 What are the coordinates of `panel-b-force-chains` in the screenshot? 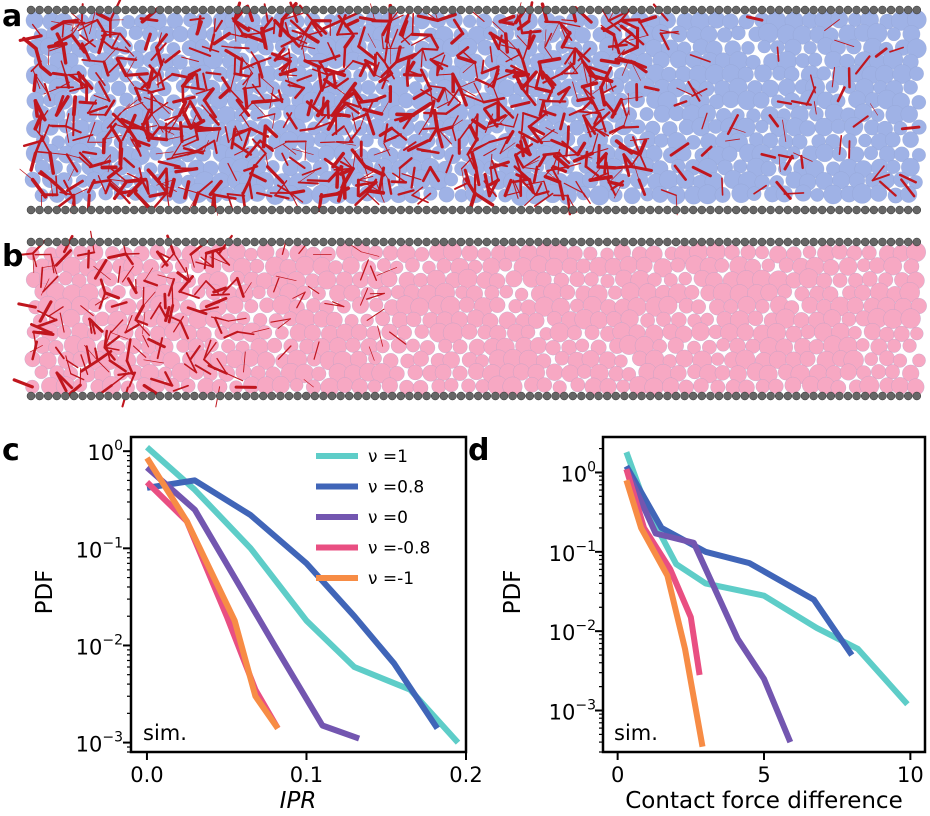 It's located at (209, 319).